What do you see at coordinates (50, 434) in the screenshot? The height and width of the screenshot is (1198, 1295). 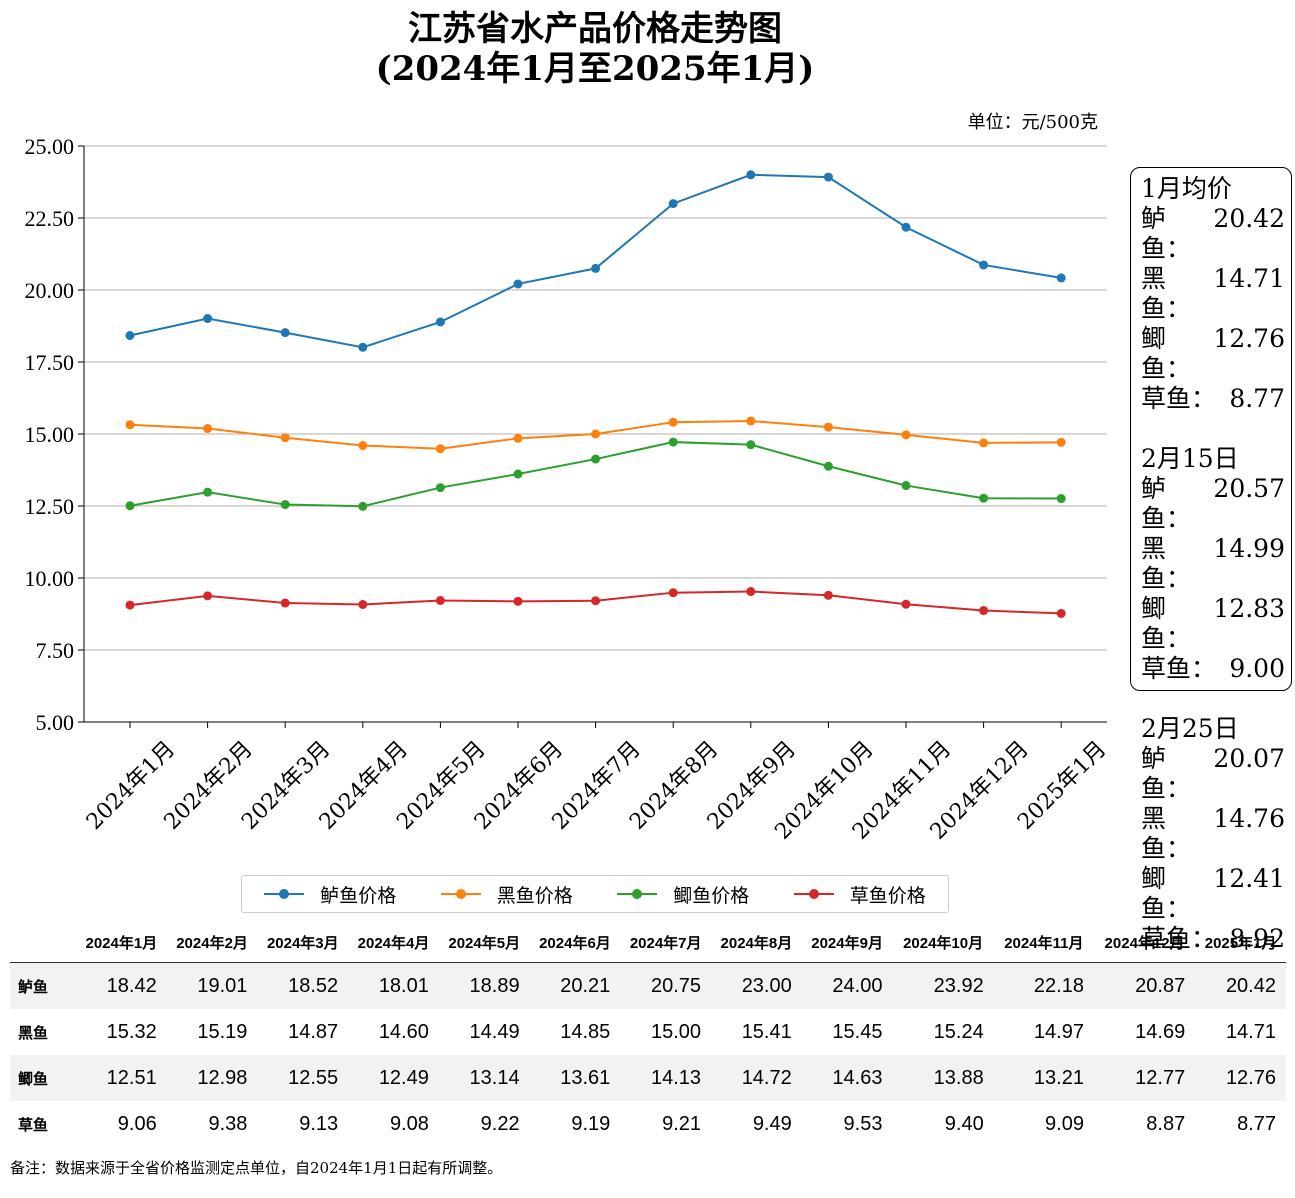 I see `y-tick-label: 15.00` at bounding box center [50, 434].